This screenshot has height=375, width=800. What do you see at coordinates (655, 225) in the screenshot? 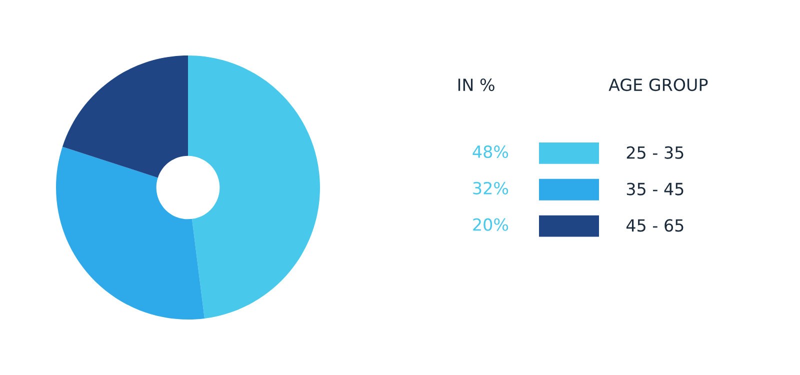
I see `legend-label: 45 - 65` at bounding box center [655, 225].